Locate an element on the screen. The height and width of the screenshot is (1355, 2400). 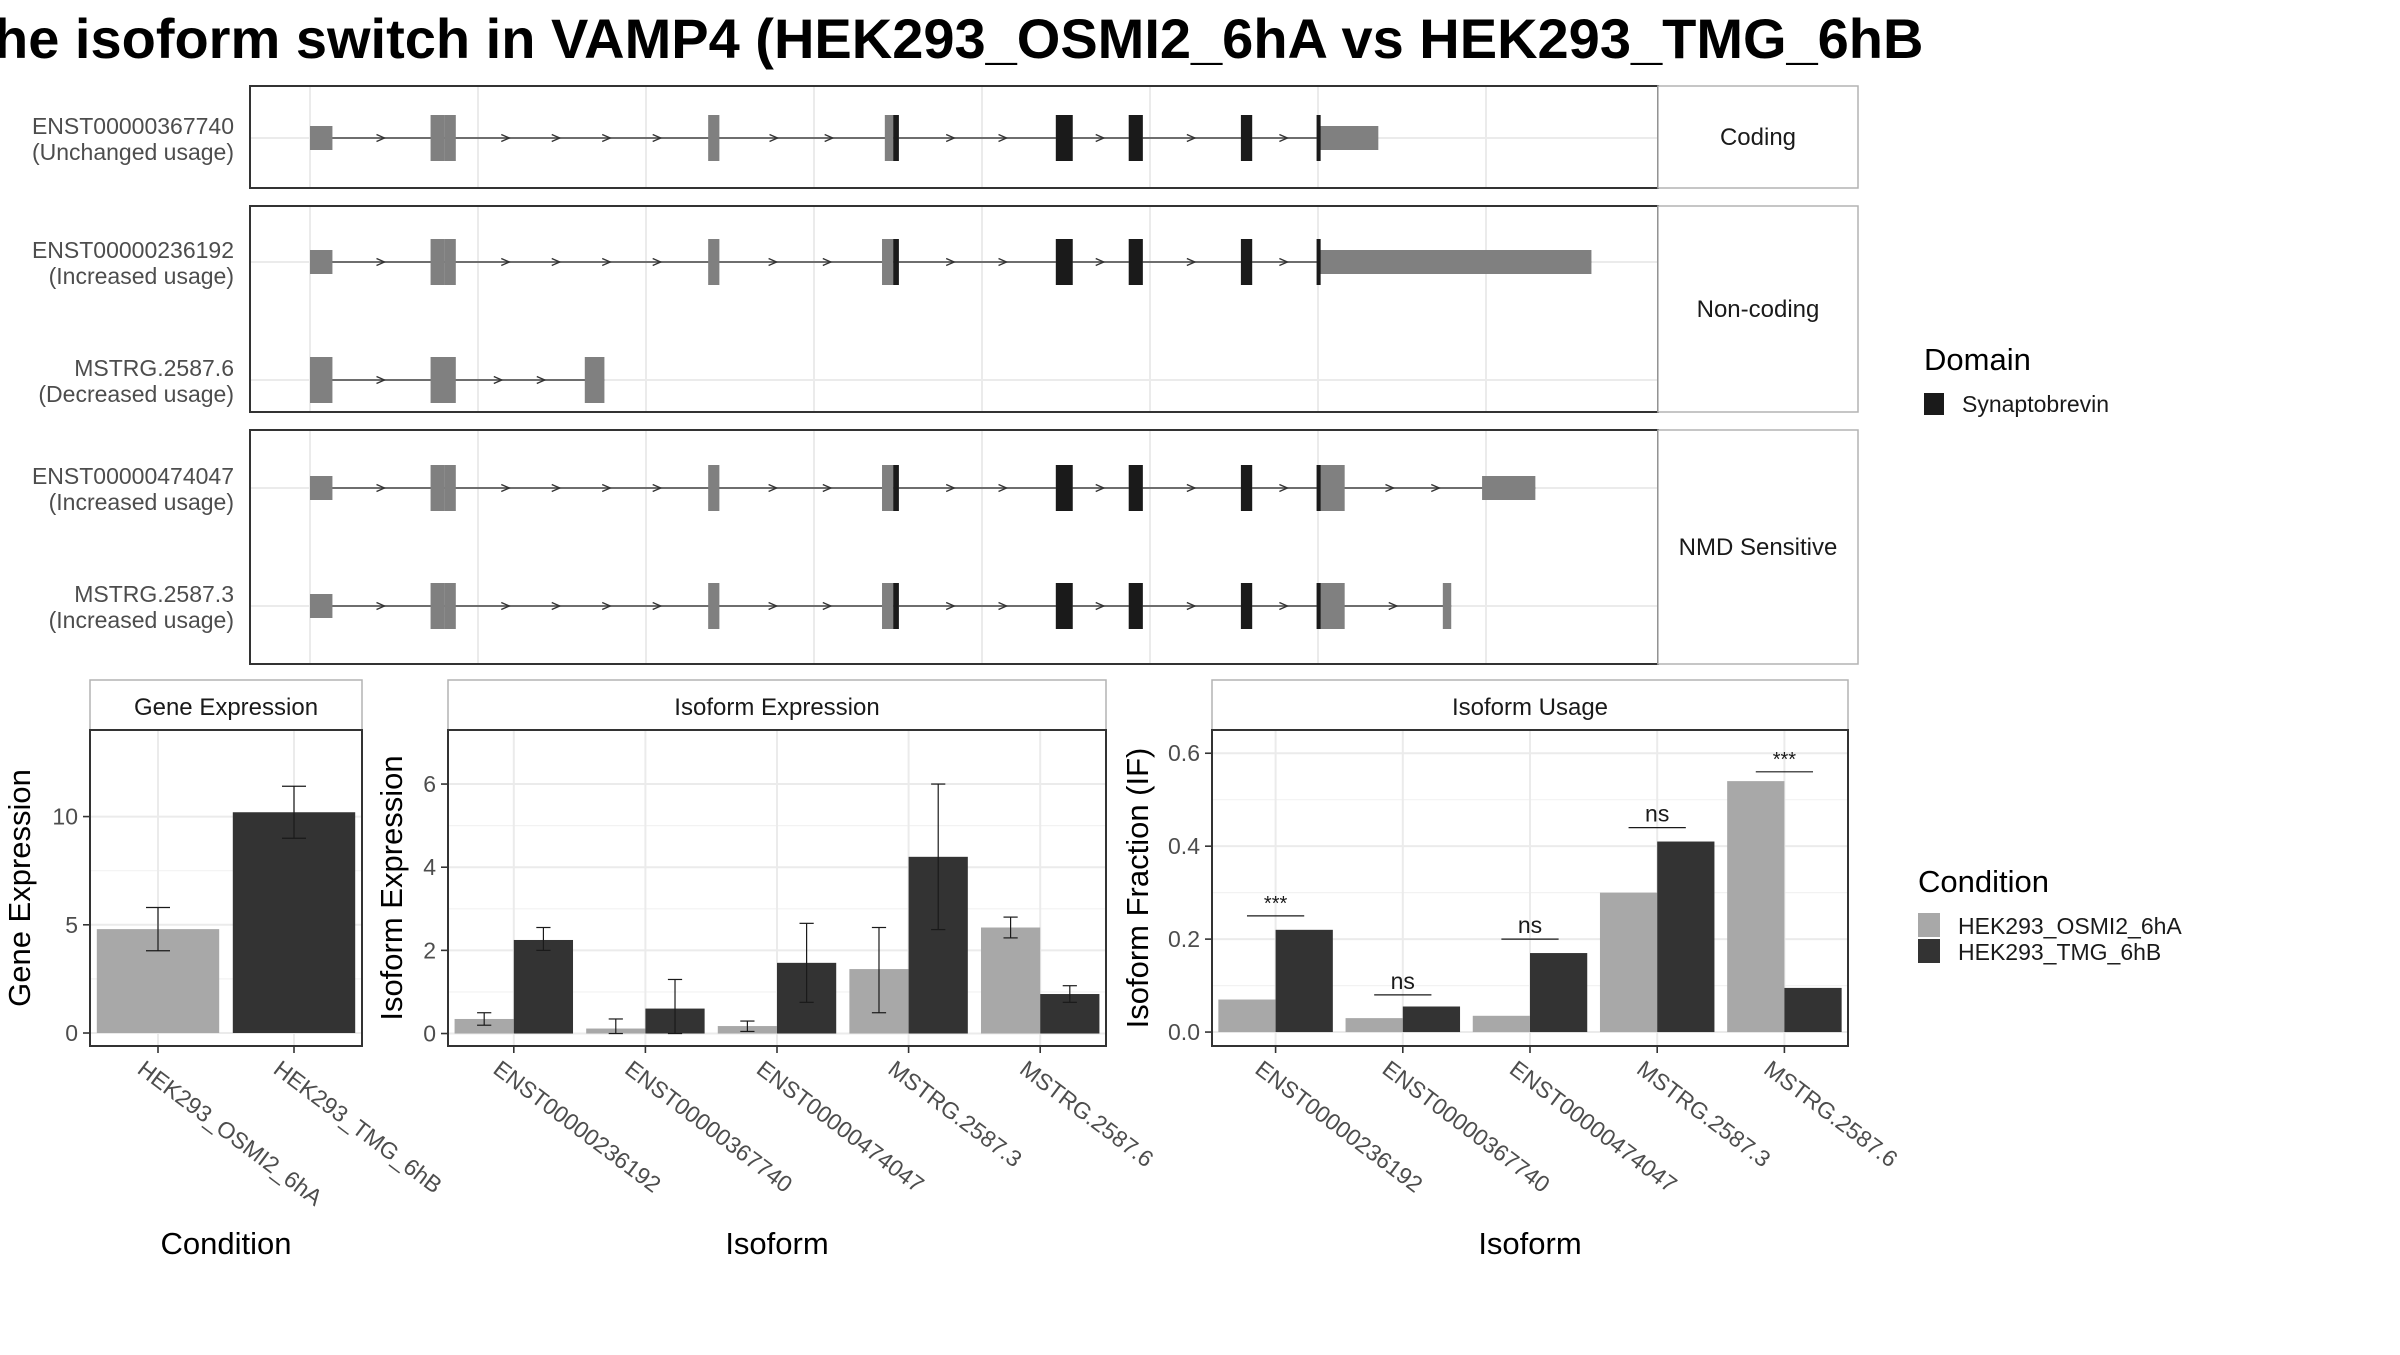
structure-facet-coding: ENST00000367740(Unchanged usage) Coding is located at coordinates (945, 137).